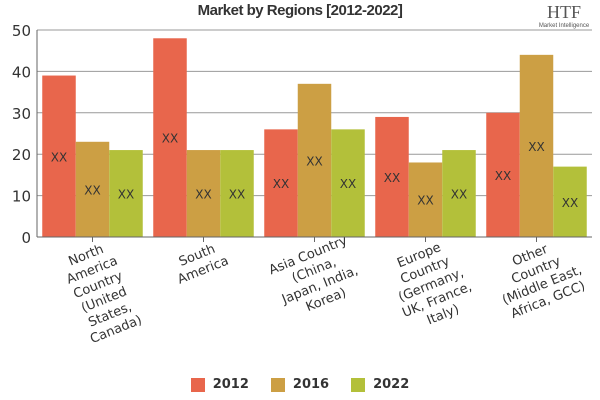 The width and height of the screenshot is (600, 400). Describe the element at coordinates (563, 12) in the screenshot. I see `logo-text: HTF` at that location.